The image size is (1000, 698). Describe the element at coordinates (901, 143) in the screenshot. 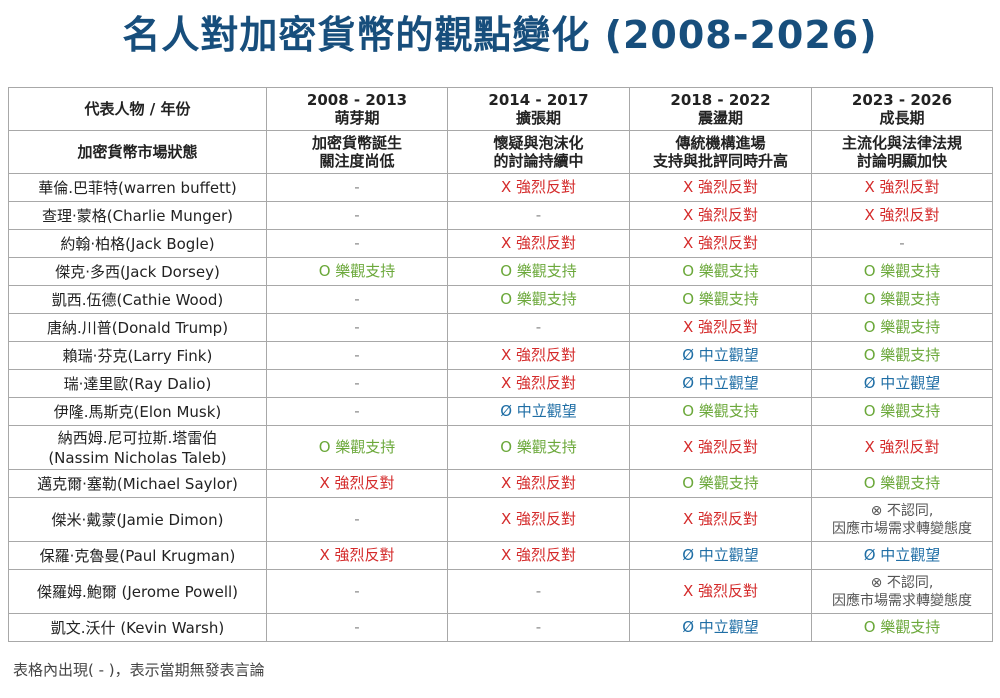

I see `market-status-line: 主流化與法律法規` at that location.